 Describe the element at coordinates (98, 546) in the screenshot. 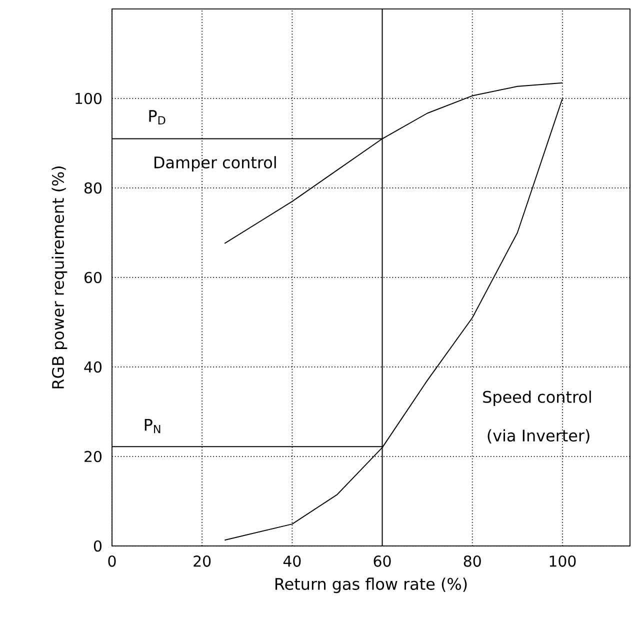

I see `y-tick-label: 0` at that location.